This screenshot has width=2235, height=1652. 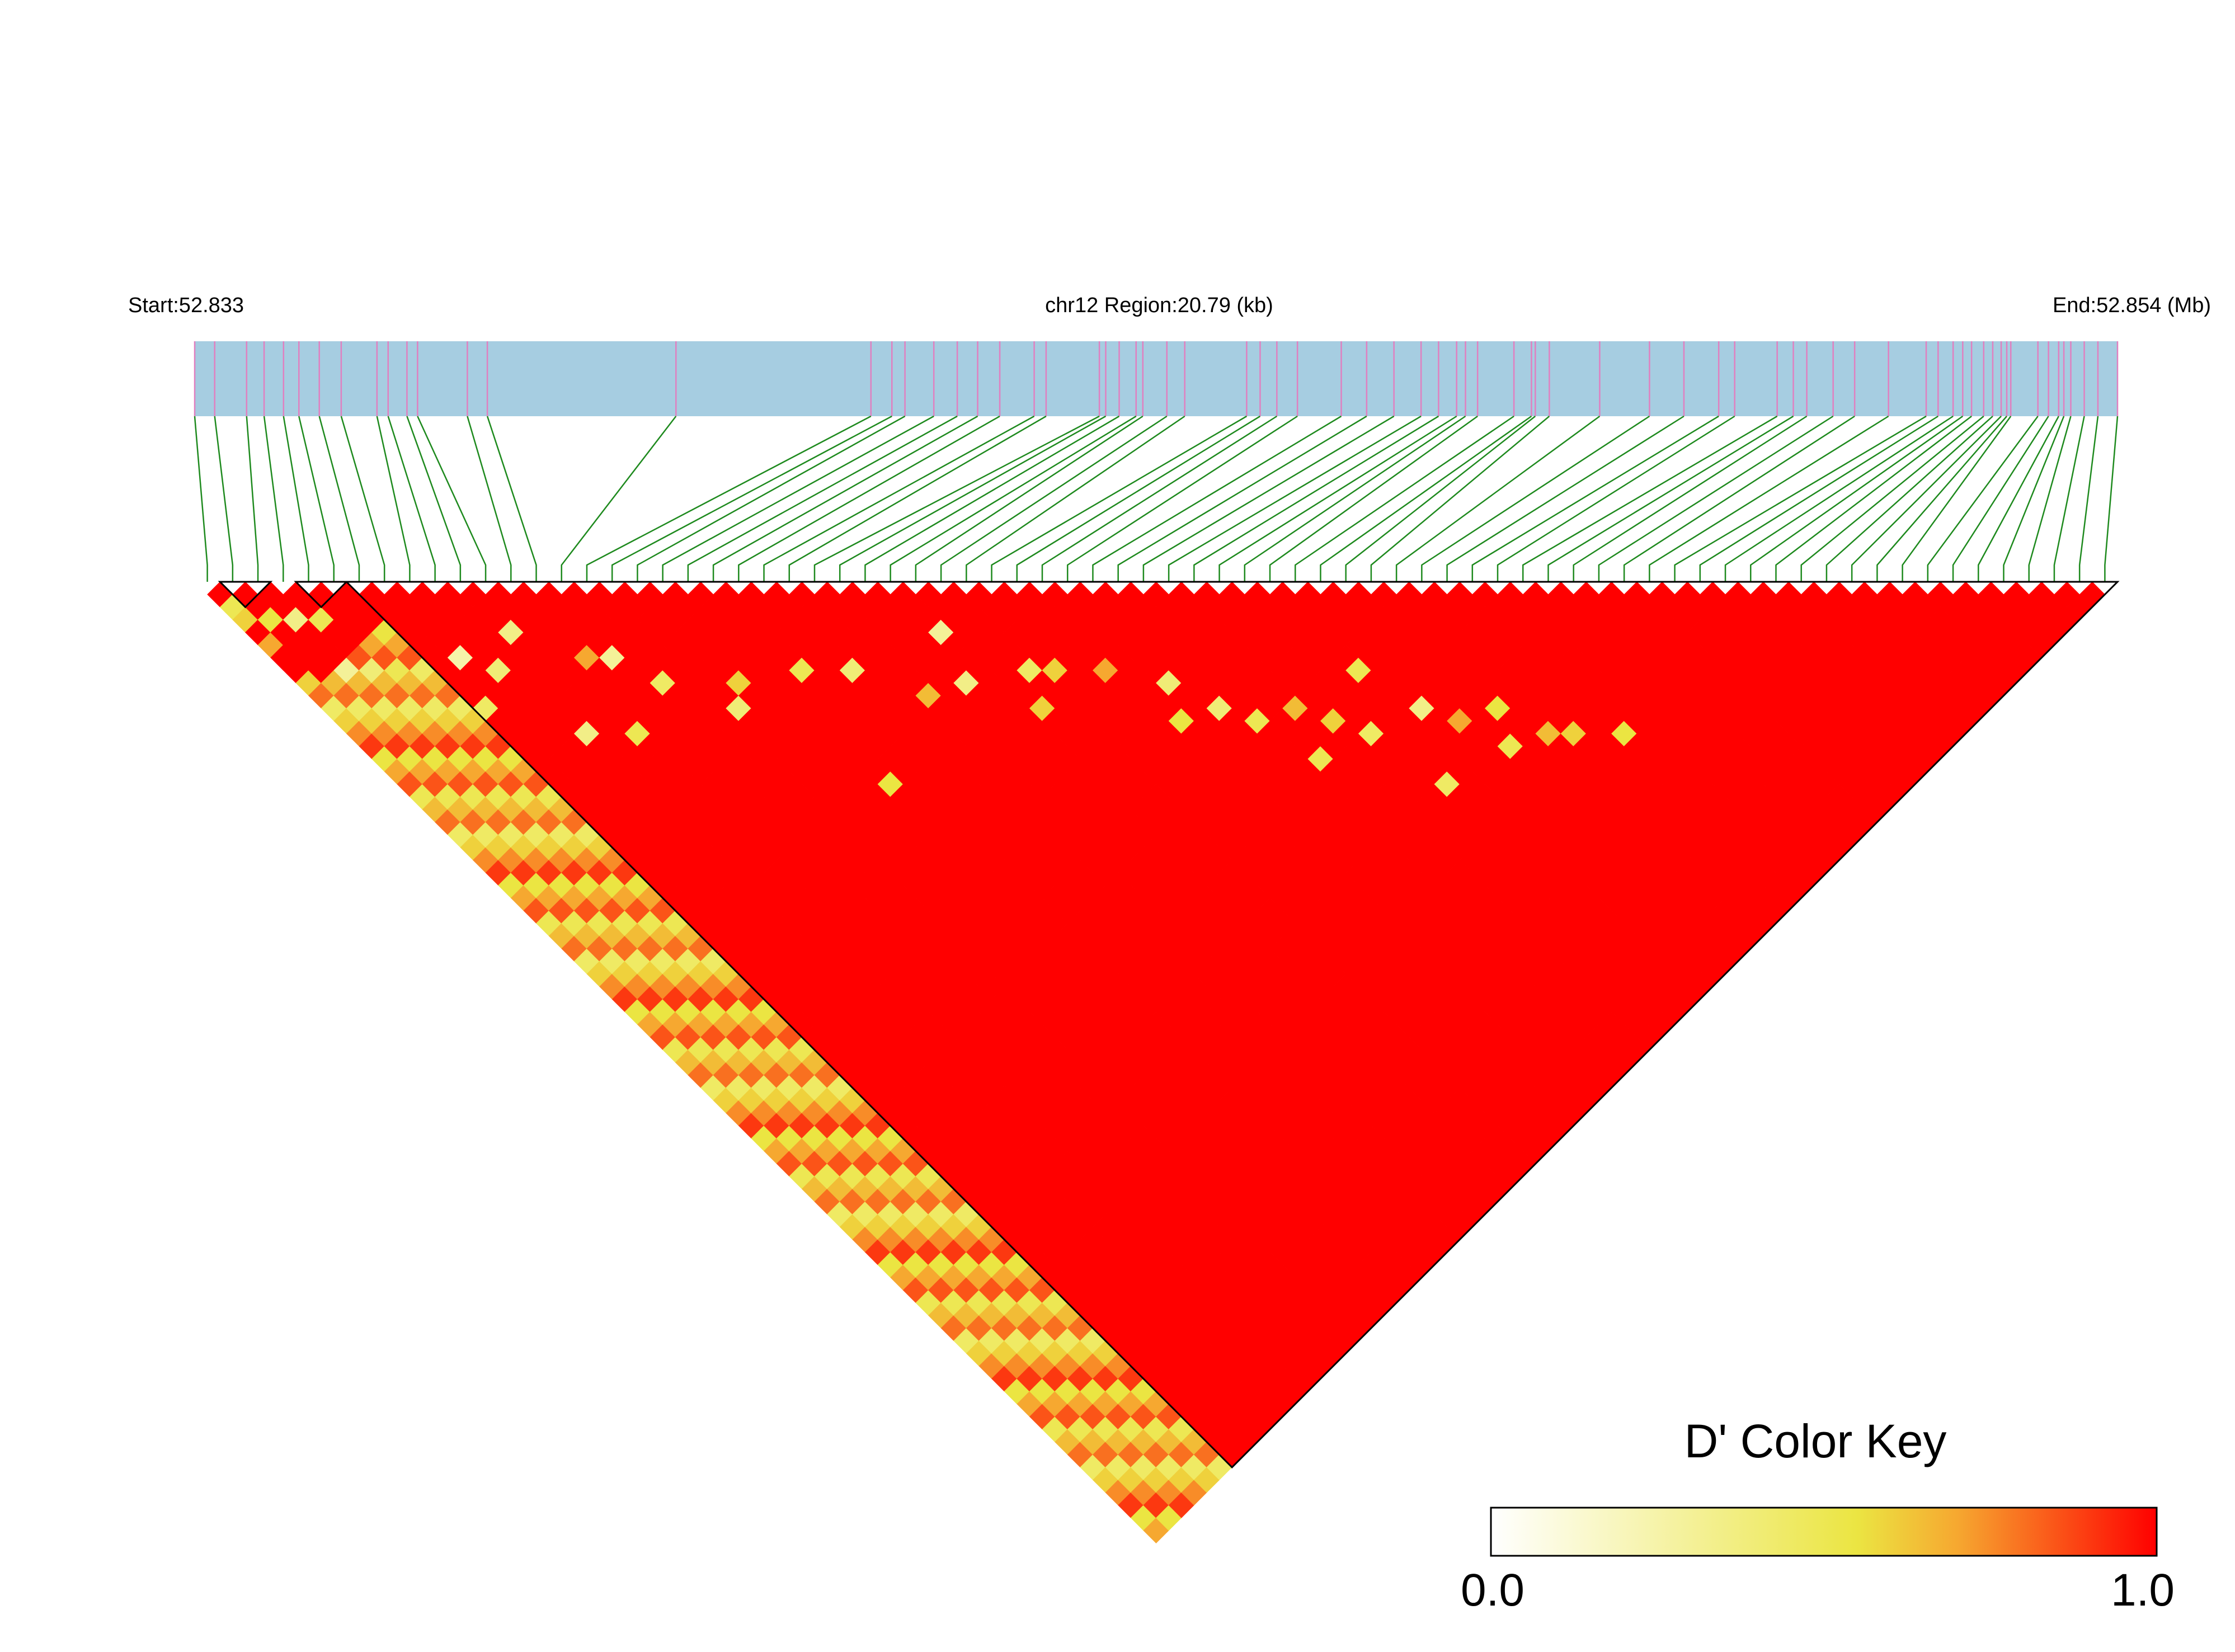 What do you see at coordinates (2132, 306) in the screenshot?
I see `region-end-label: End:52.854 (Mb)` at bounding box center [2132, 306].